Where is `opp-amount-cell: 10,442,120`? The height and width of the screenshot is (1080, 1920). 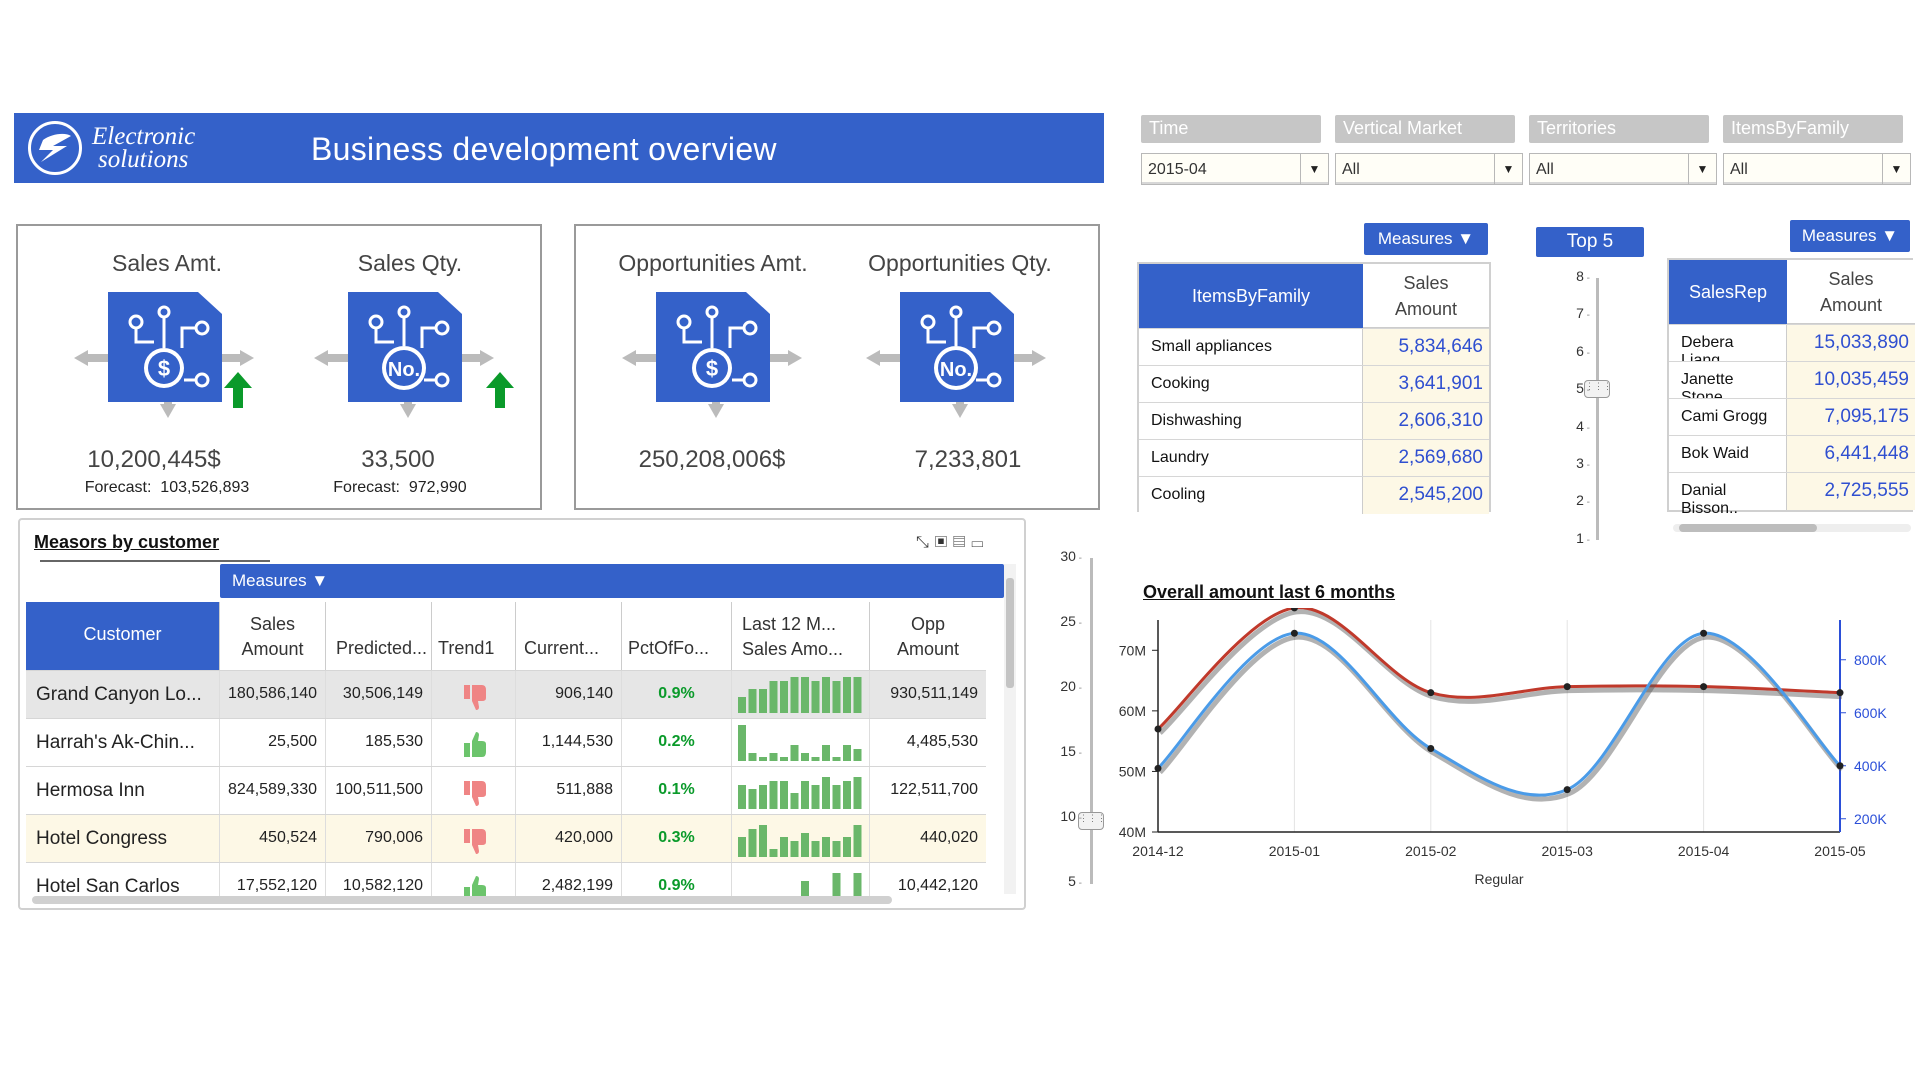
opp-amount-cell: 10,442,120 is located at coordinates (937, 885).